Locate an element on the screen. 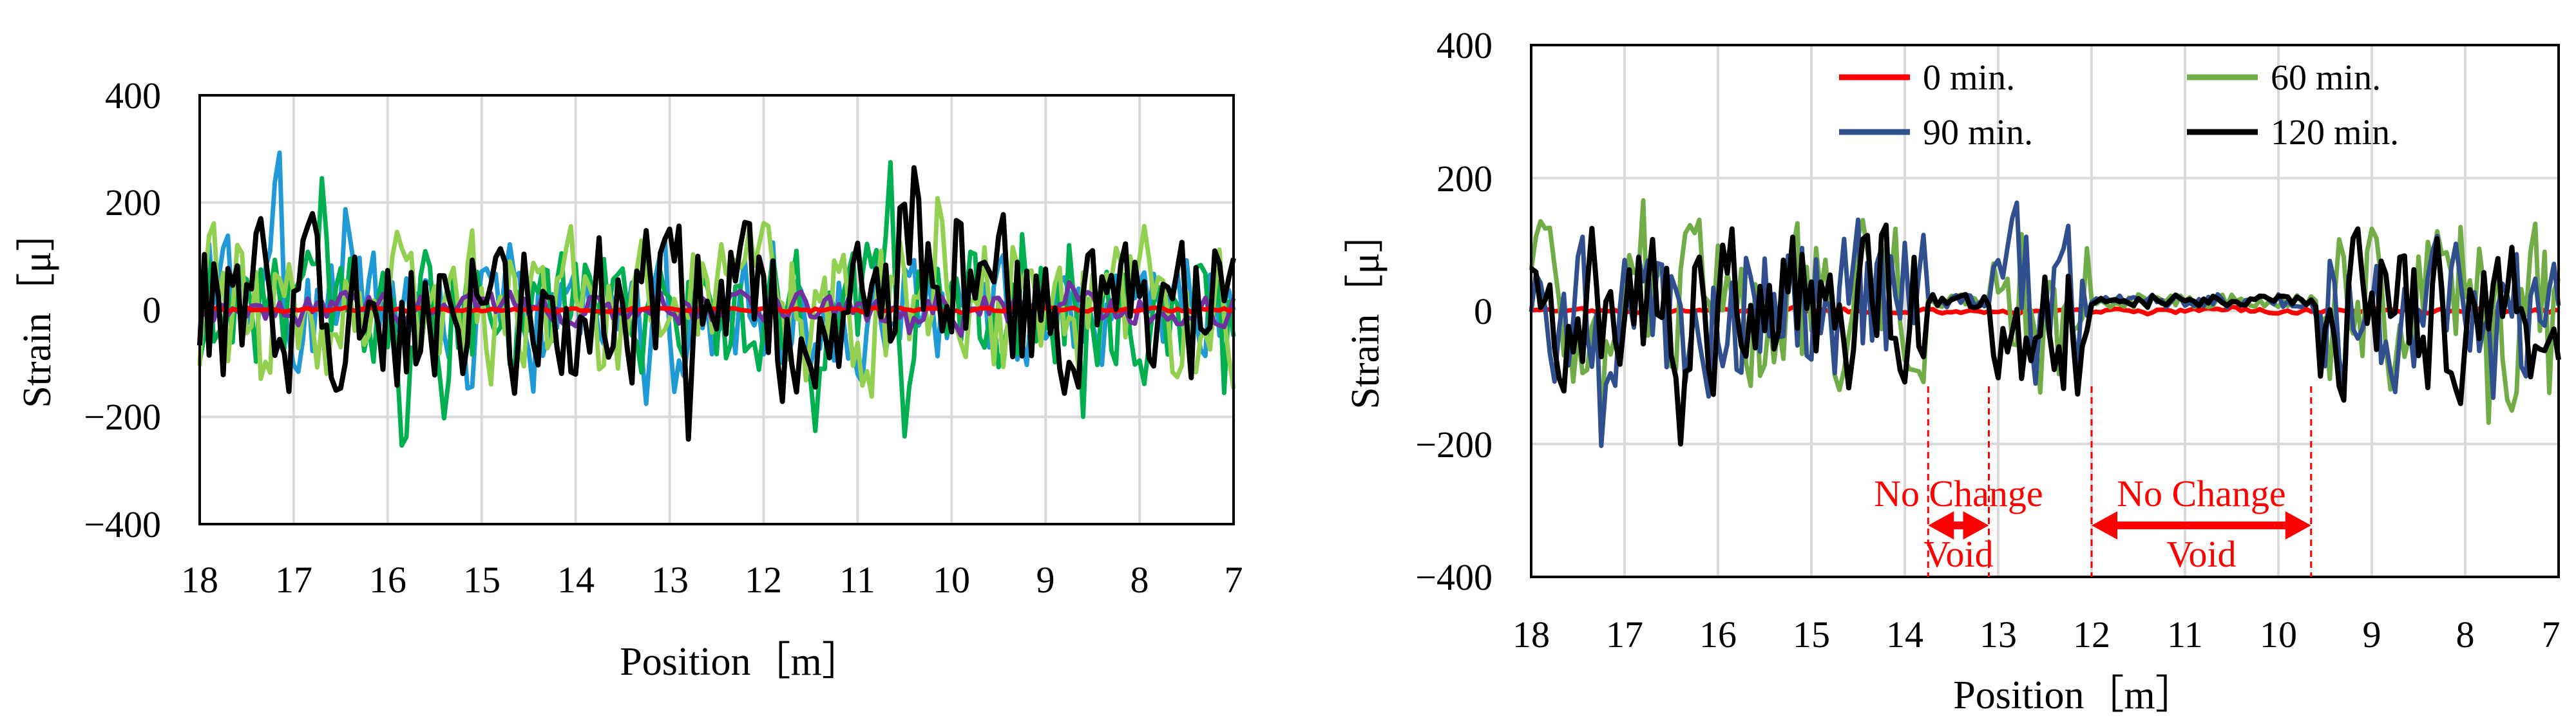  legend-entry-0-min: 0 min. is located at coordinates (1927, 78).